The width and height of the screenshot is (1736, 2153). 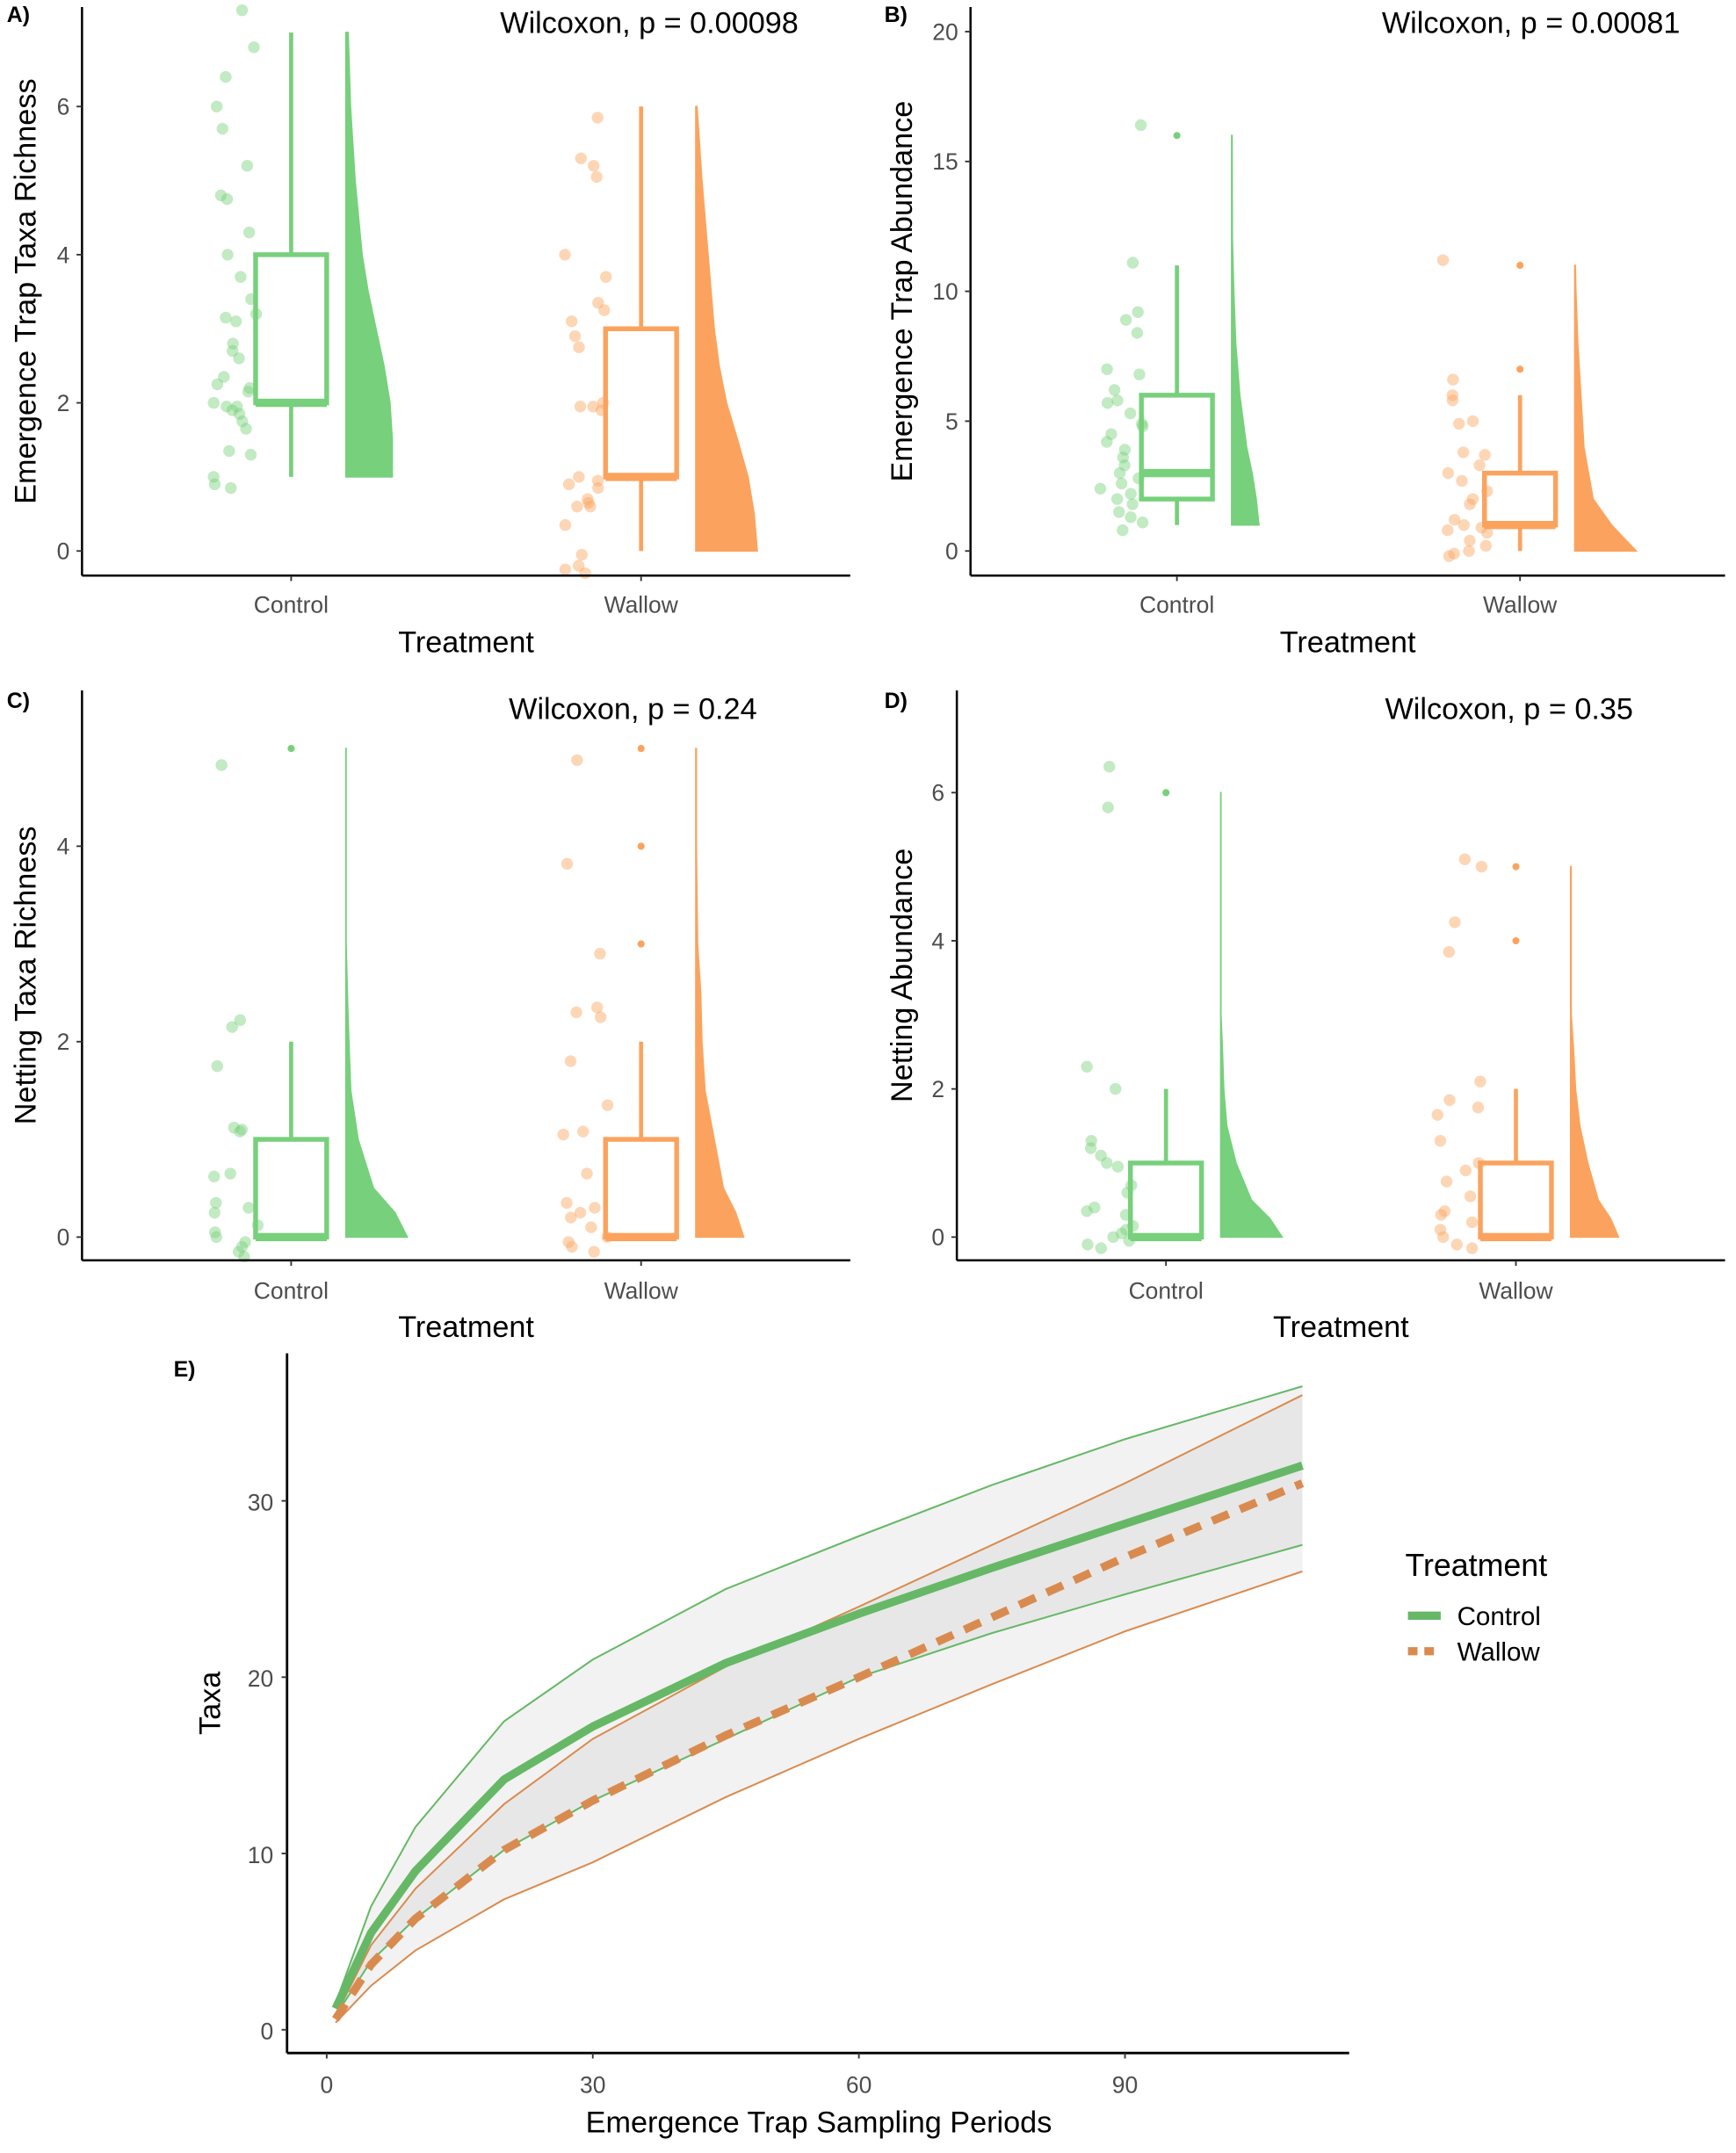 I want to click on y-tick-label: 2, so click(x=63, y=403).